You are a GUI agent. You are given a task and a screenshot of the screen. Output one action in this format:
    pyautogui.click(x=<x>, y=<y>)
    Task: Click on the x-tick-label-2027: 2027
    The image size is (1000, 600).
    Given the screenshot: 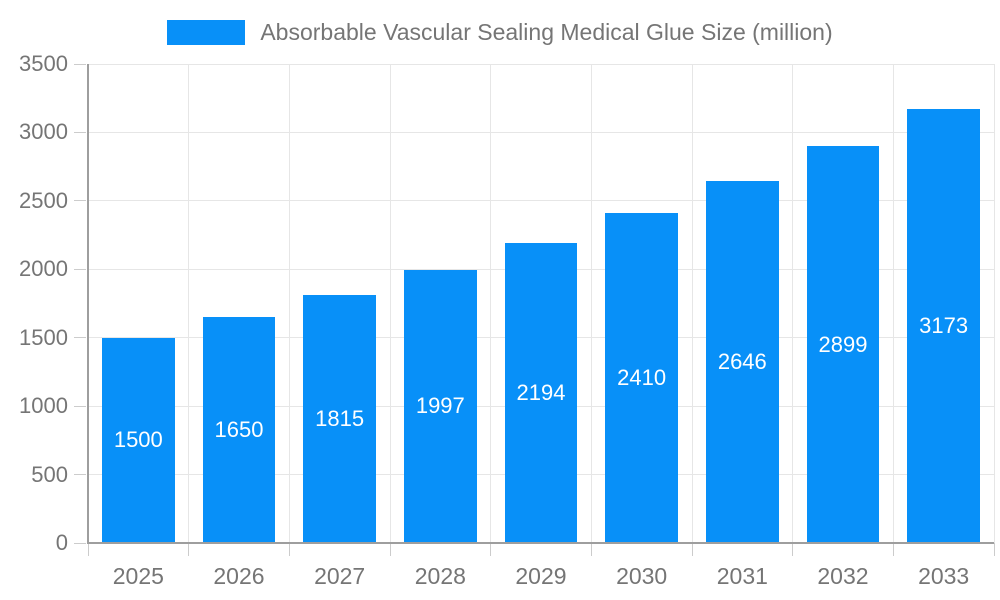 What is the action you would take?
    pyautogui.click(x=340, y=576)
    